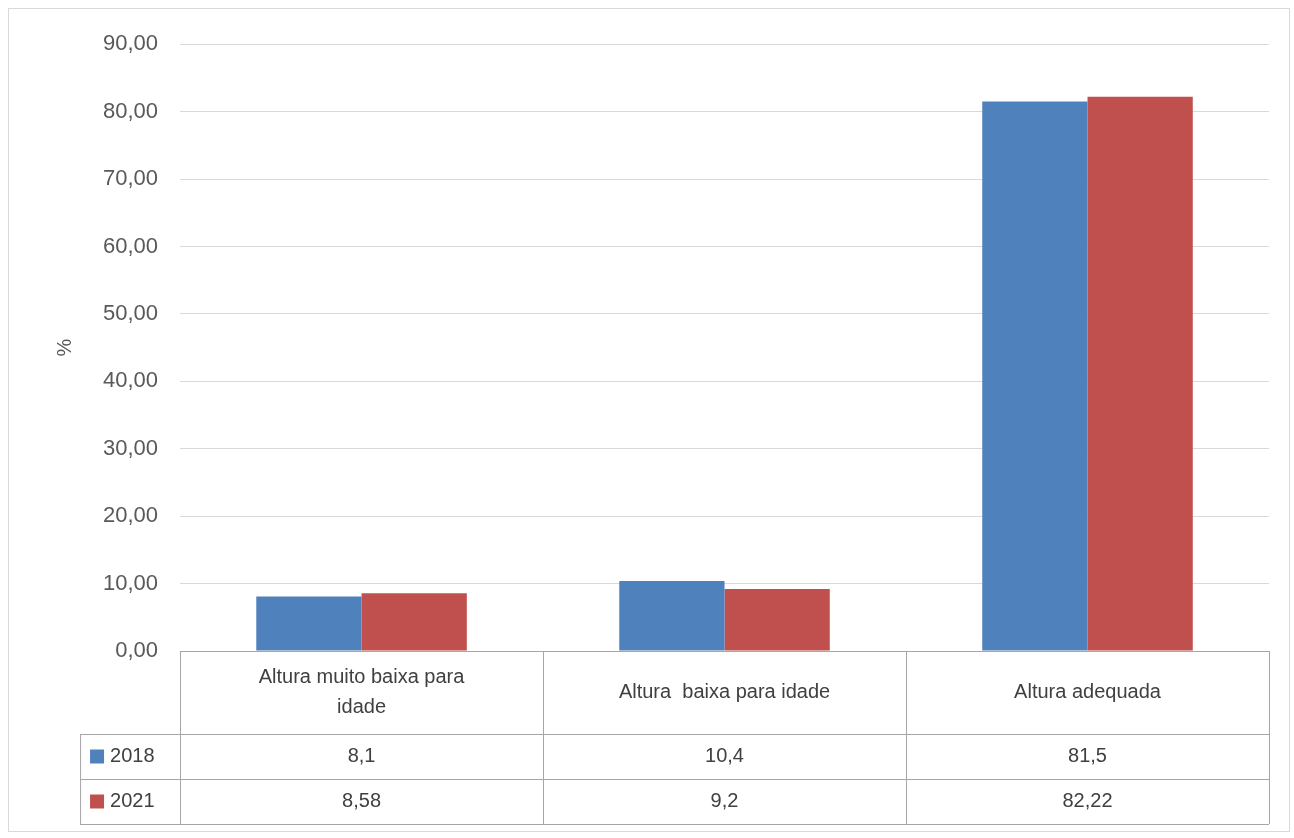  Describe the element at coordinates (130, 312) in the screenshot. I see `y-tick-label: 50,00` at that location.